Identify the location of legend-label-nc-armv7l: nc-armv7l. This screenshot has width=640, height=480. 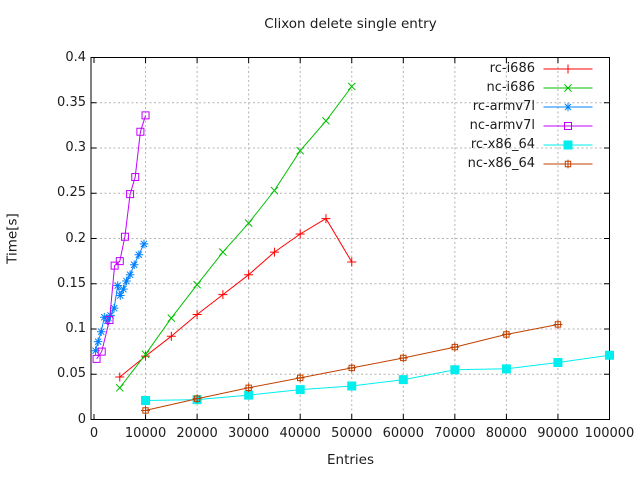
(502, 125).